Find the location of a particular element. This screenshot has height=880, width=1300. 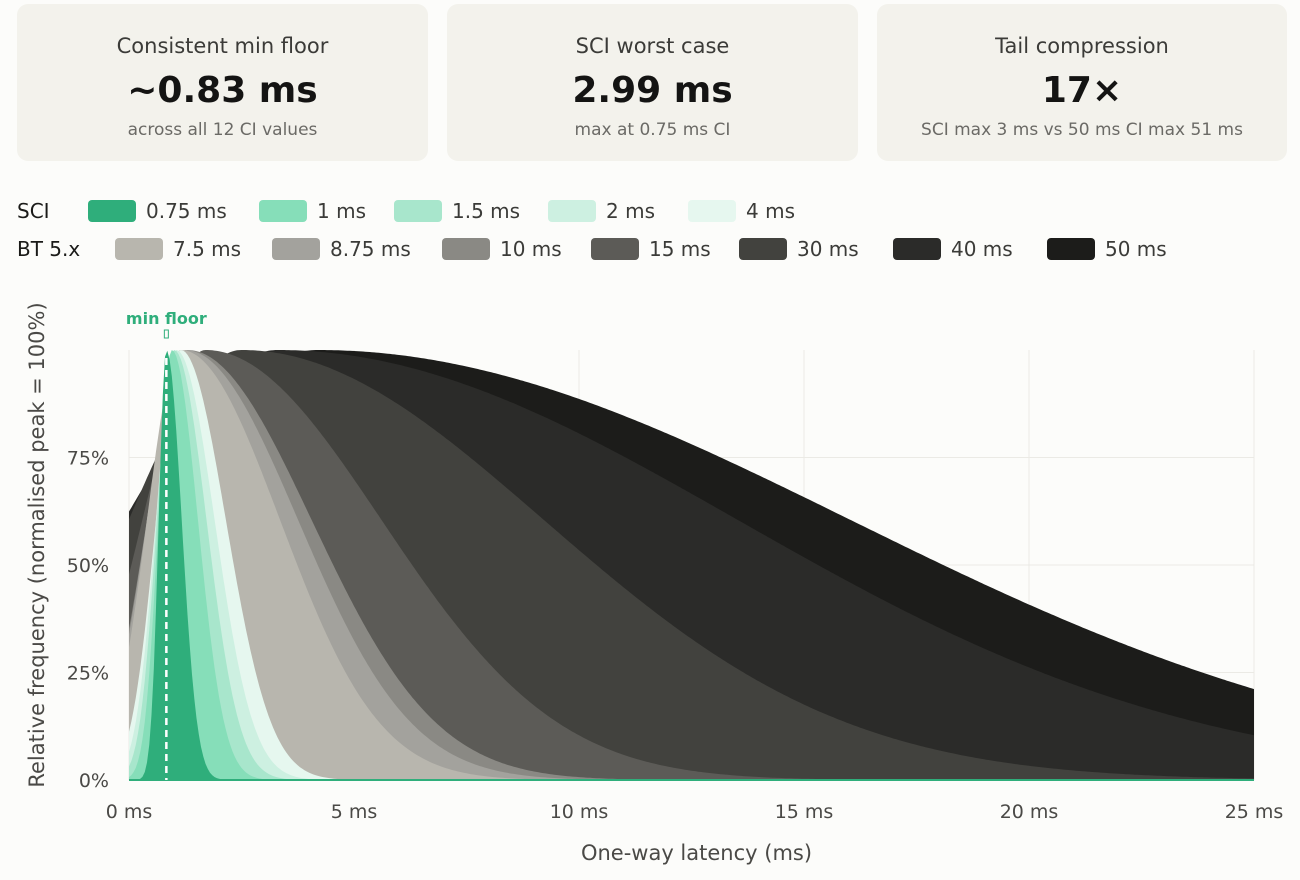

legend-label: 7.5 ms is located at coordinates (207, 249).